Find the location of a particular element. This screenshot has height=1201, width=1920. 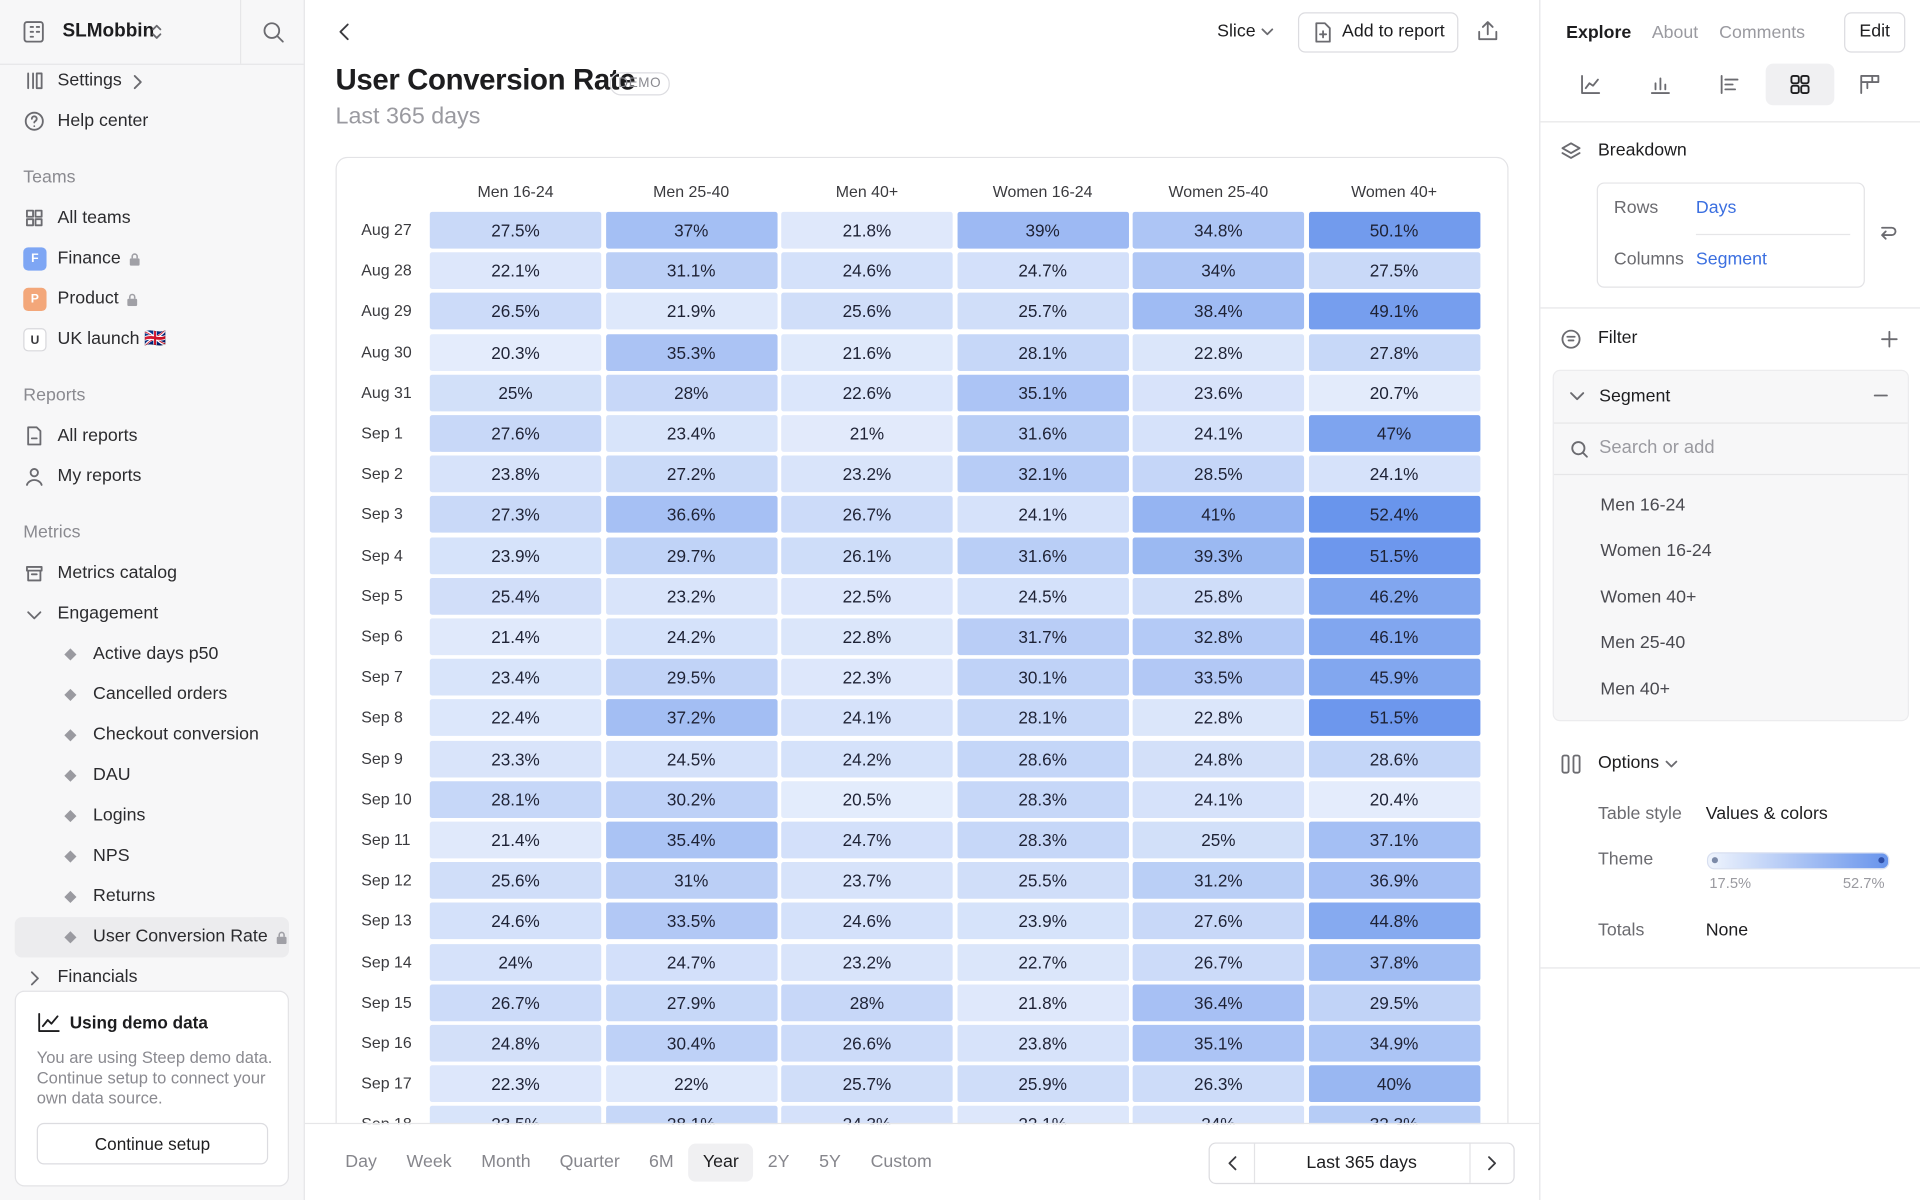

nav-item: Cancelled orders is located at coordinates (152, 695).